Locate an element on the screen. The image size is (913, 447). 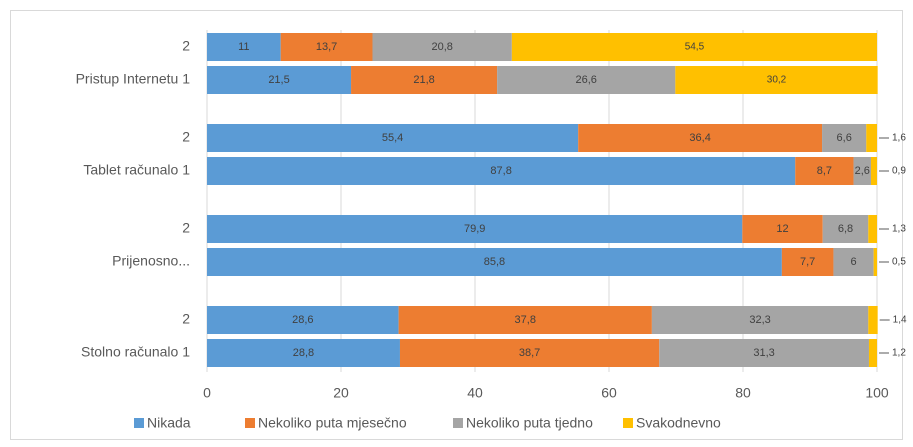
data-label: 28,8 is located at coordinates (303, 353).